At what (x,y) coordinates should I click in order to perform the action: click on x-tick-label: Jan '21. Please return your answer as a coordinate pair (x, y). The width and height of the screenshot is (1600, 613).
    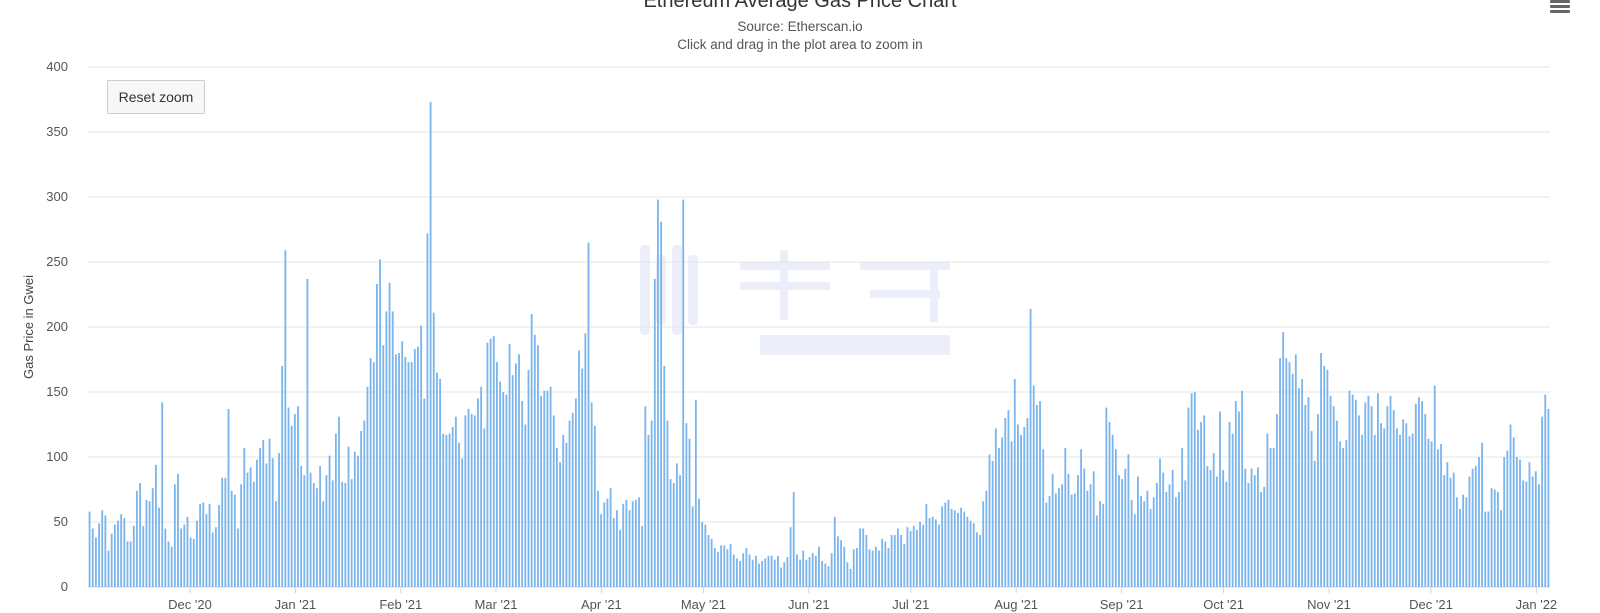
    Looking at the image, I should click on (296, 604).